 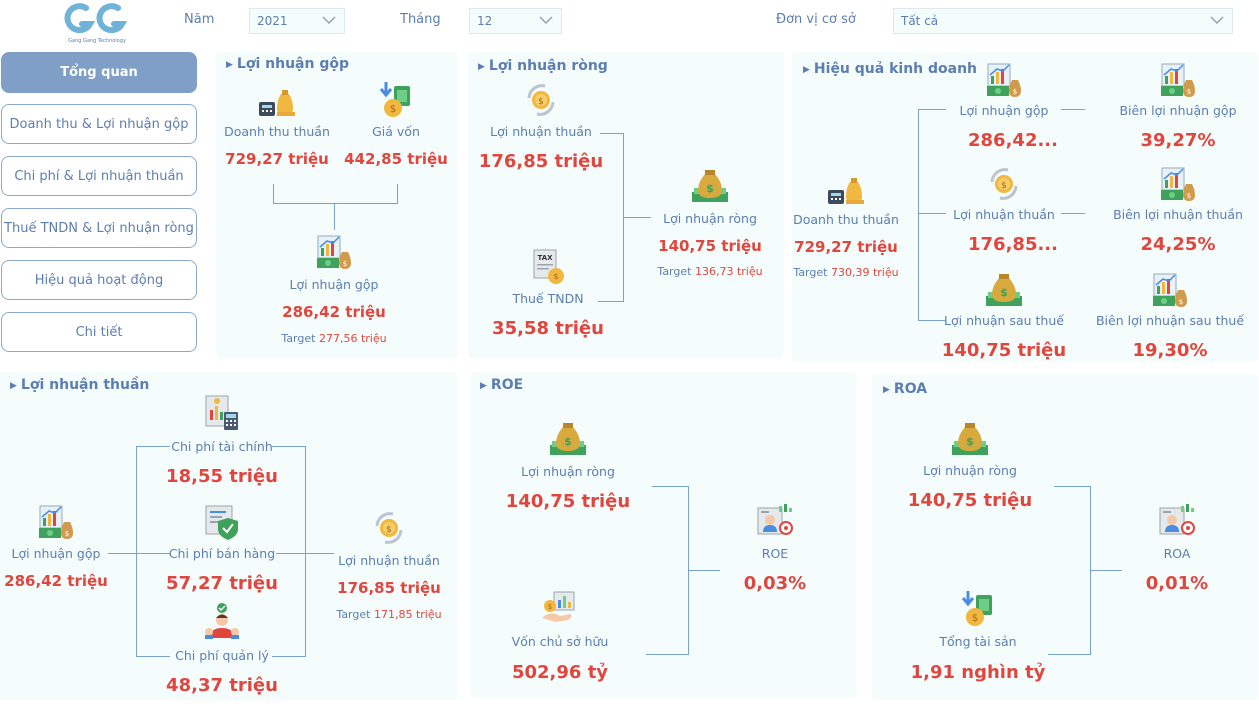 I want to click on month-label: Tháng, so click(x=420, y=19).